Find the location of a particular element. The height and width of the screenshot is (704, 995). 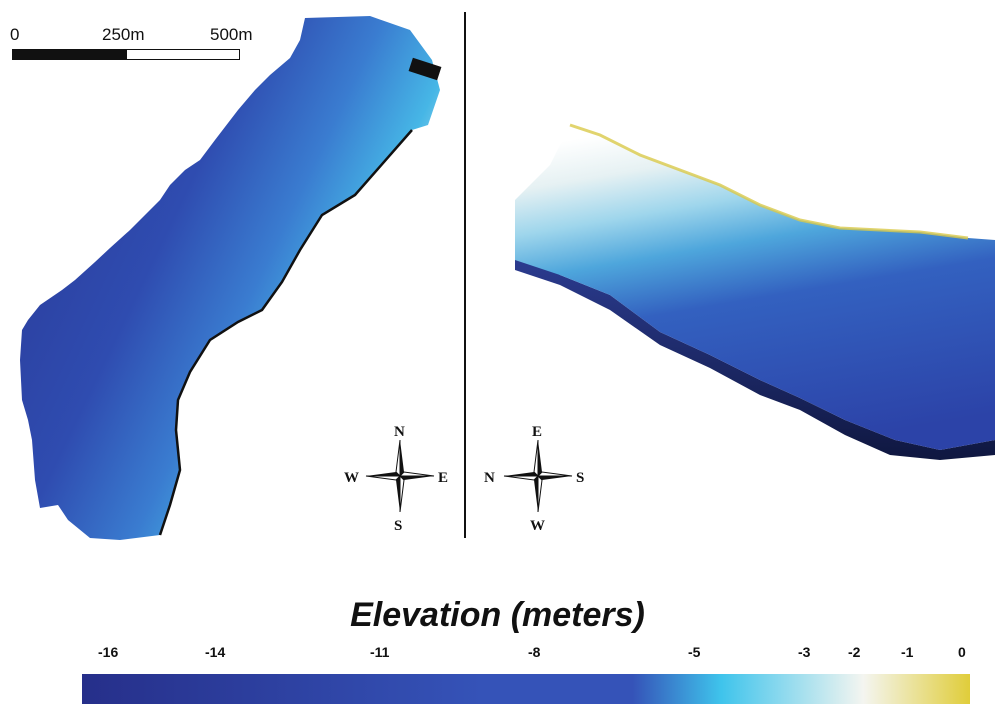

legend-colorbar is located at coordinates (526, 689).